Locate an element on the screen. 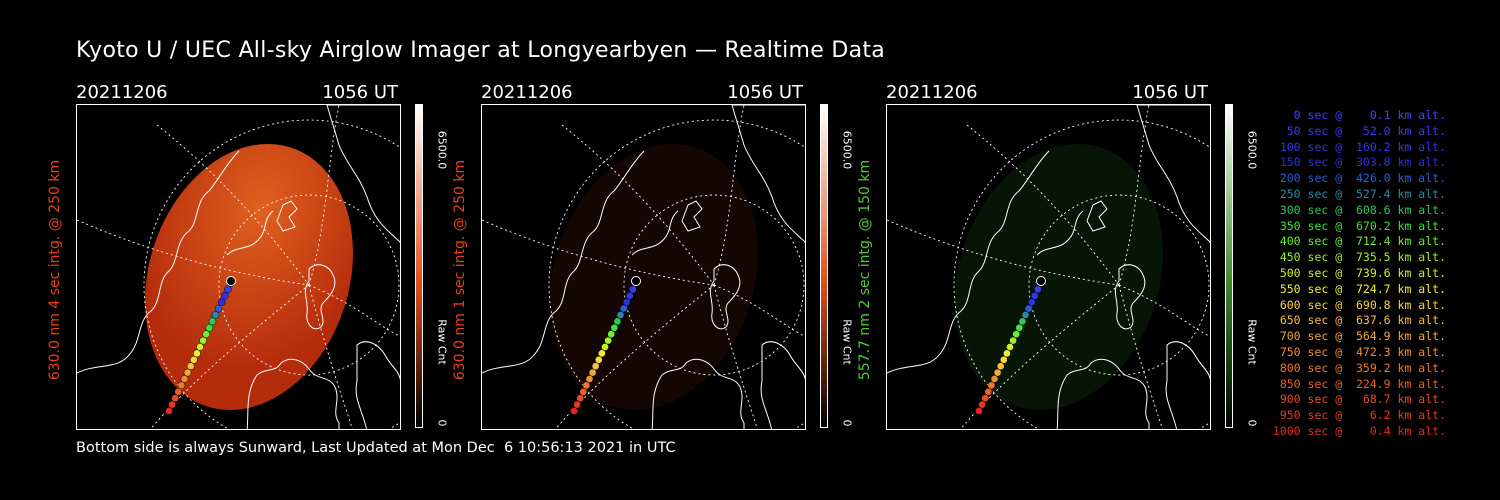 This screenshot has width=1500, height=500. legend-row: 650 sec @ 637.6 km alt. is located at coordinates (1362, 320).